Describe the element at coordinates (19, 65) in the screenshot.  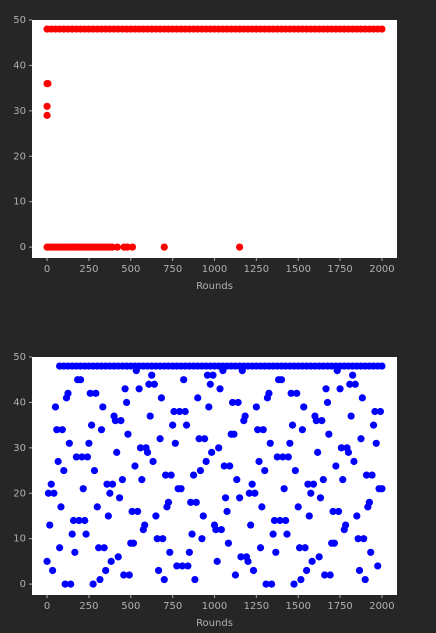
I see `y-tick-label: 40` at that location.